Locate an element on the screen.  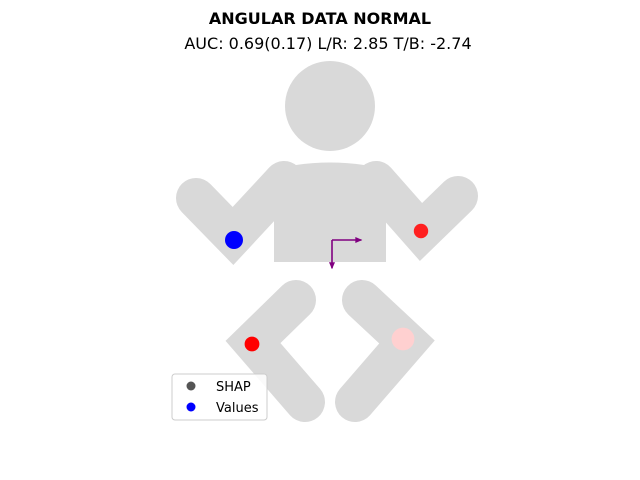
legend-frame is located at coordinates (219, 397).